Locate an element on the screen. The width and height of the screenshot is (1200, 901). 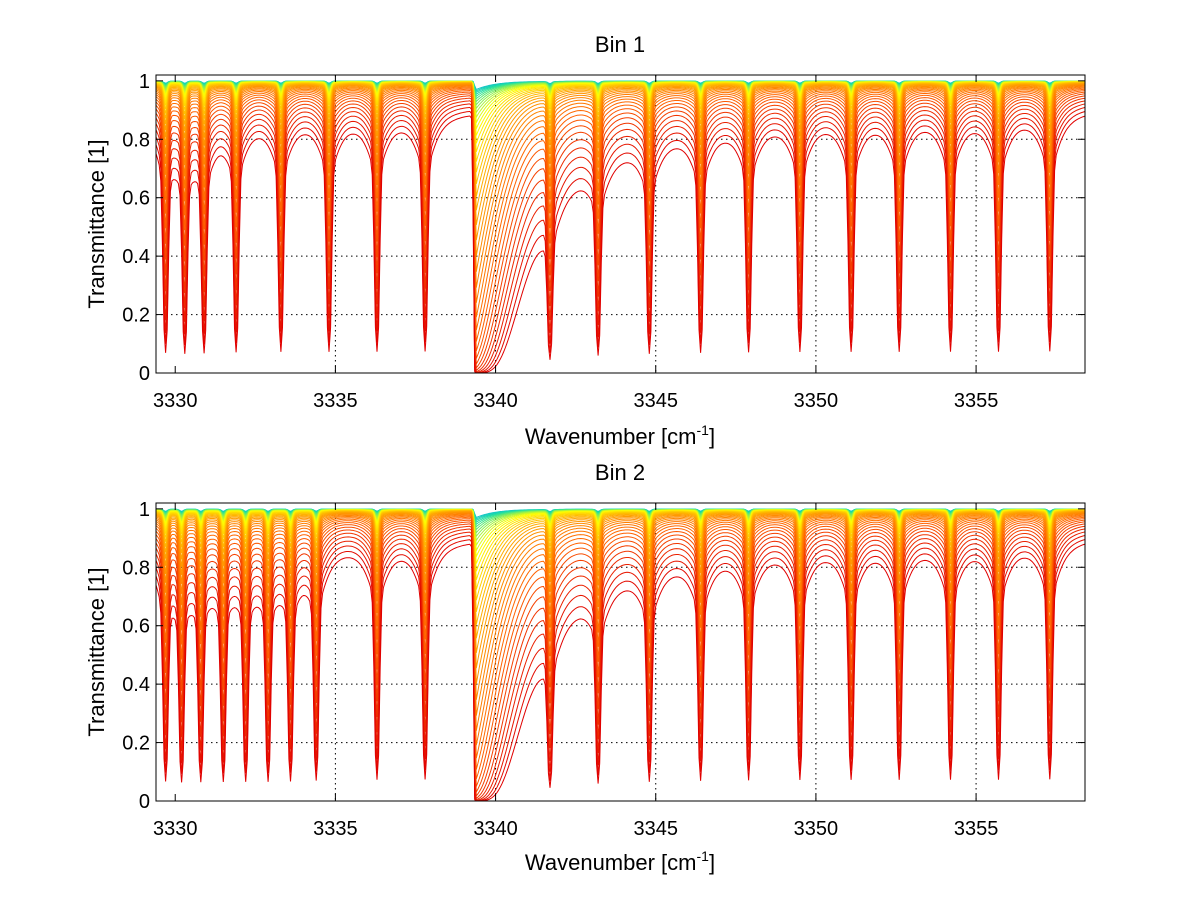
subplot-title: Bin 2 is located at coordinates (620, 472).